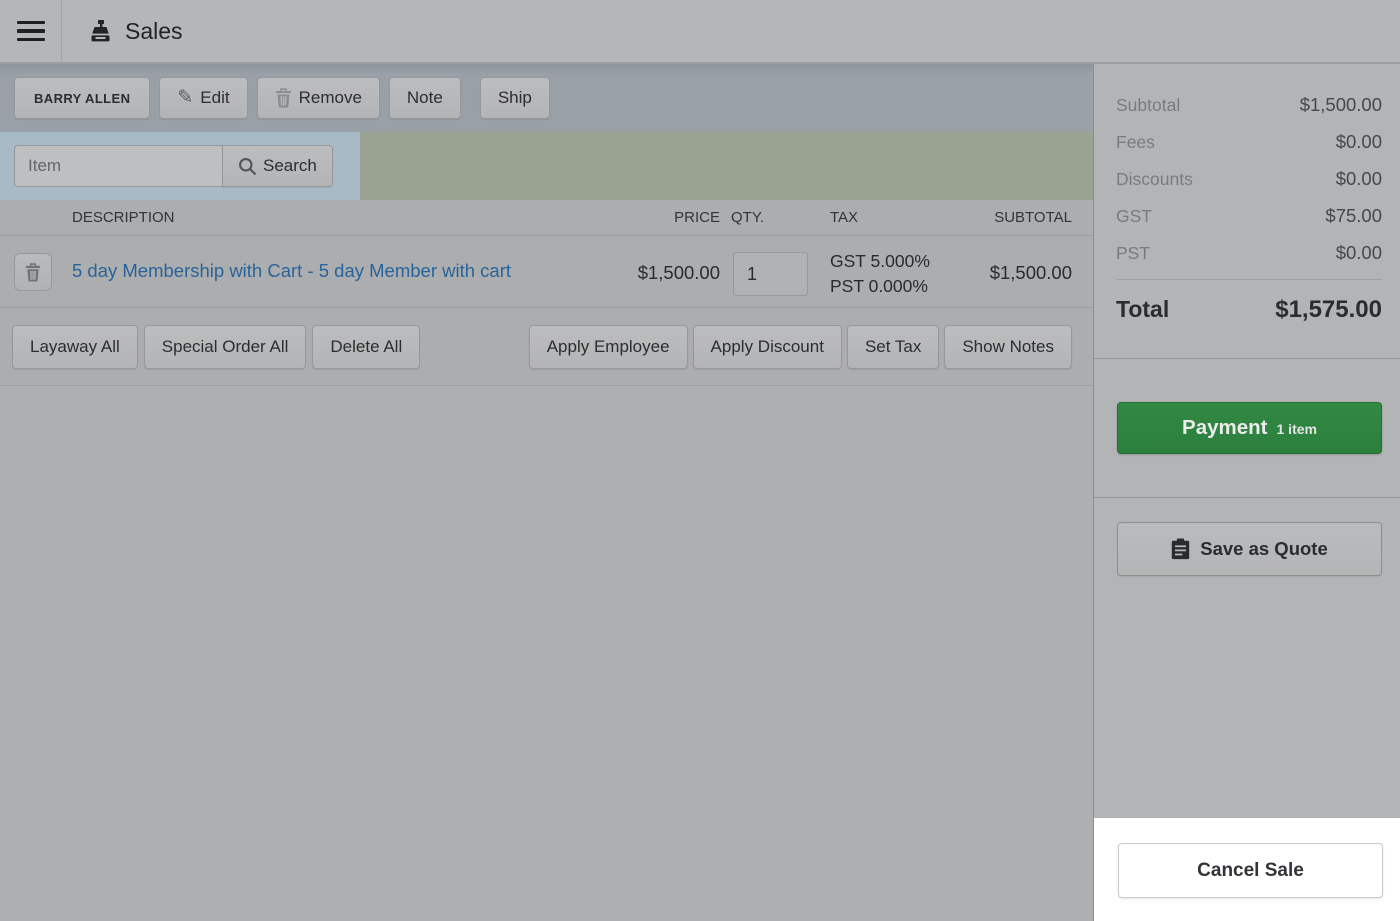 The height and width of the screenshot is (921, 1400). Describe the element at coordinates (1249, 279) in the screenshot. I see `totals-divider` at that location.